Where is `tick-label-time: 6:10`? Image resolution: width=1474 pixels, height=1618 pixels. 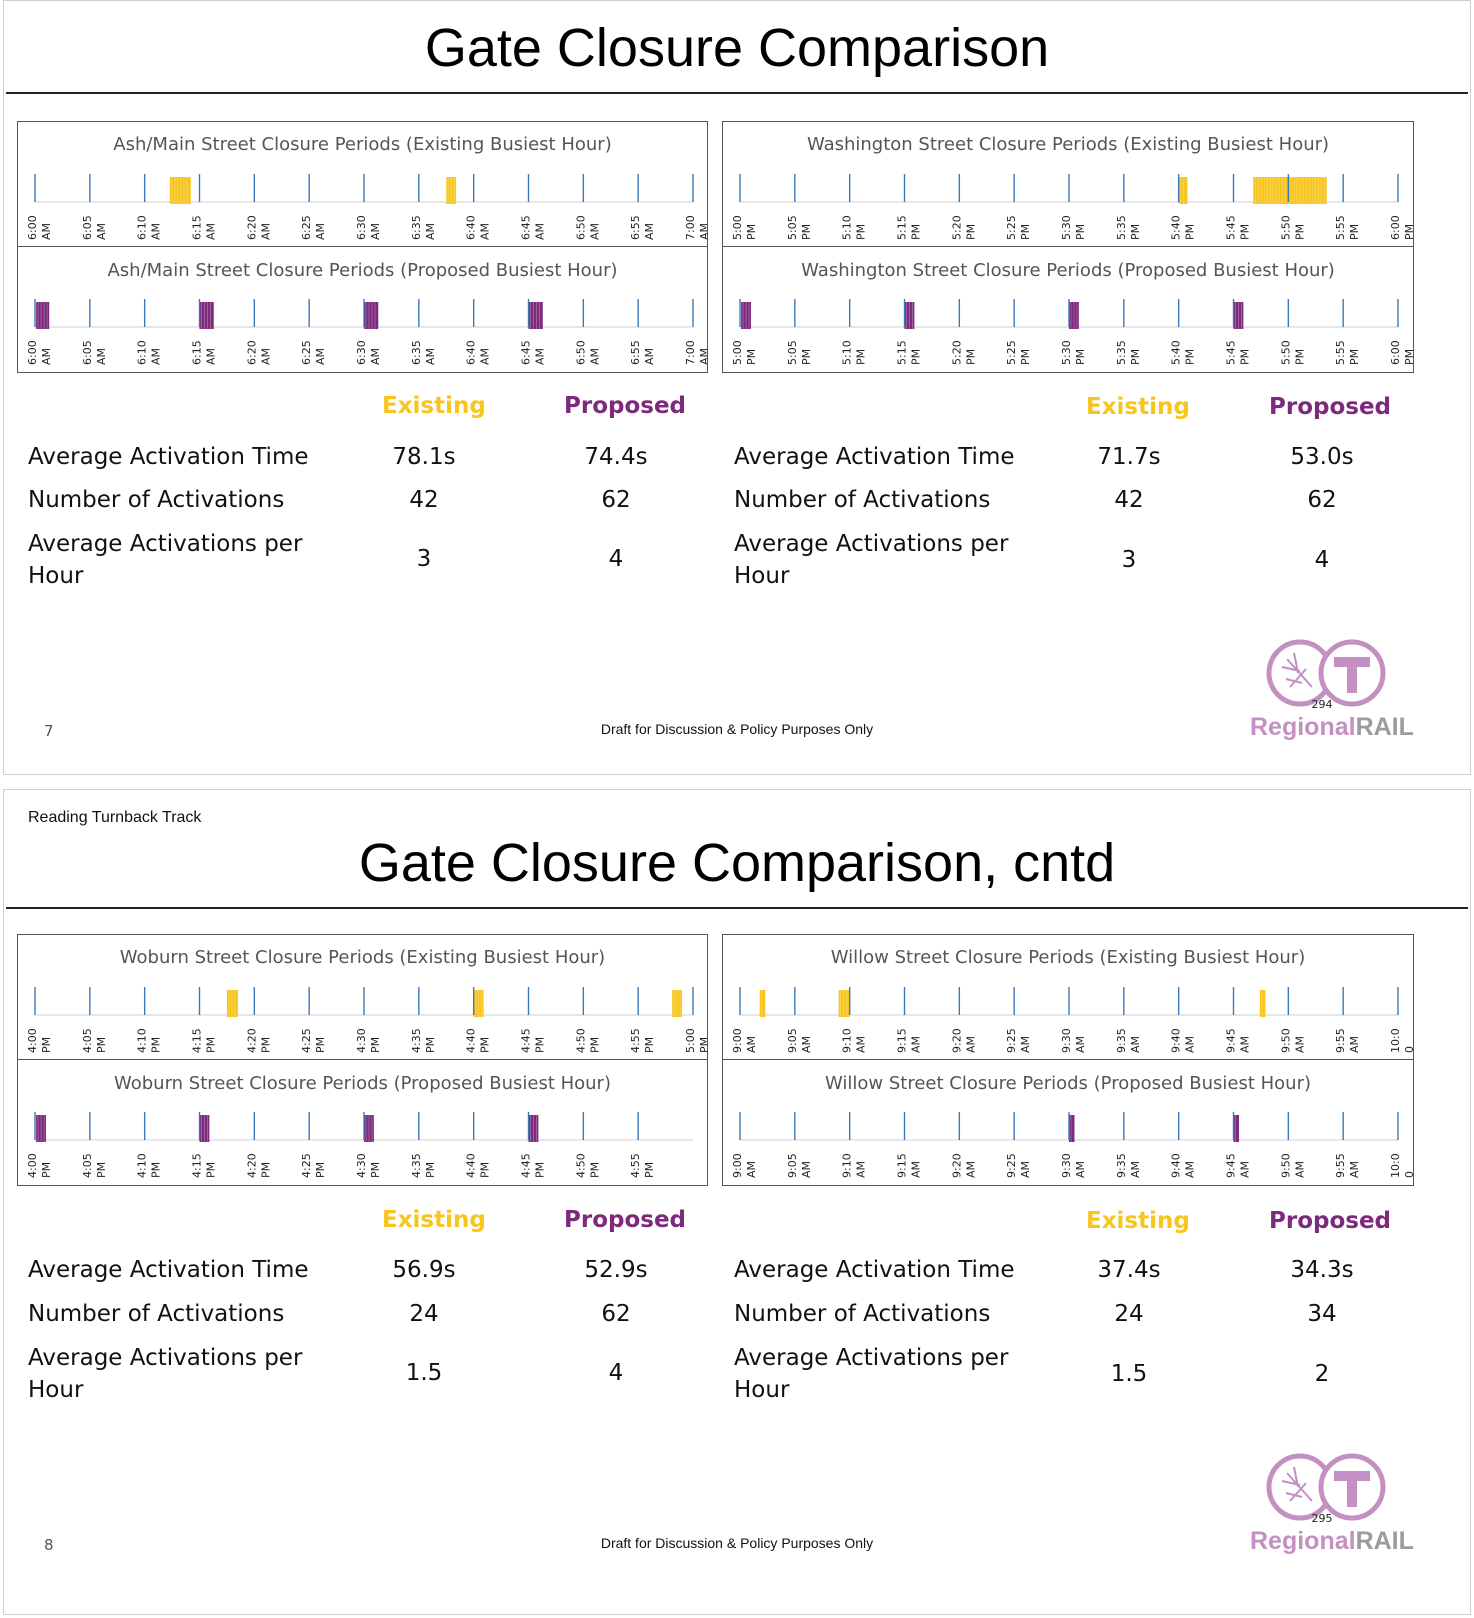
tick-label-time: 6:10 is located at coordinates (142, 352).